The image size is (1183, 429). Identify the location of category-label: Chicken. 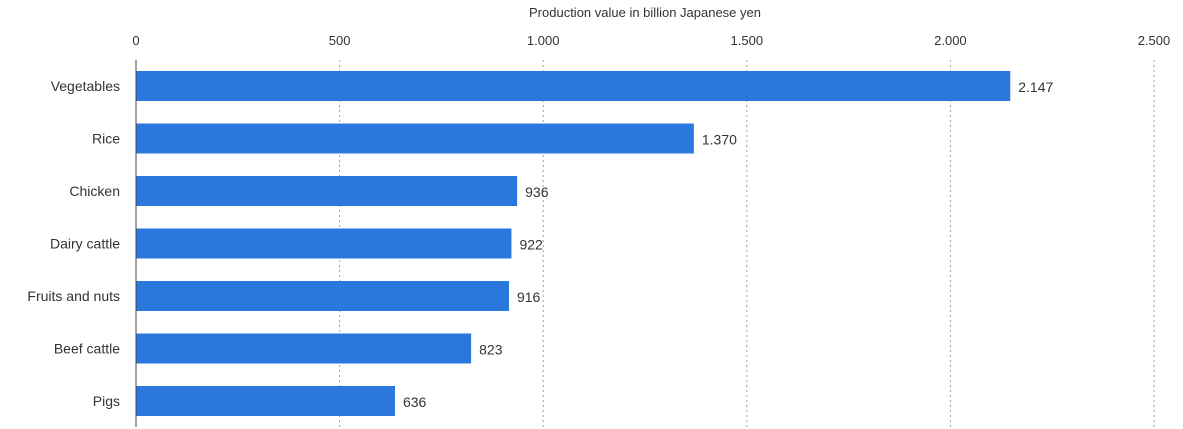
(94, 191).